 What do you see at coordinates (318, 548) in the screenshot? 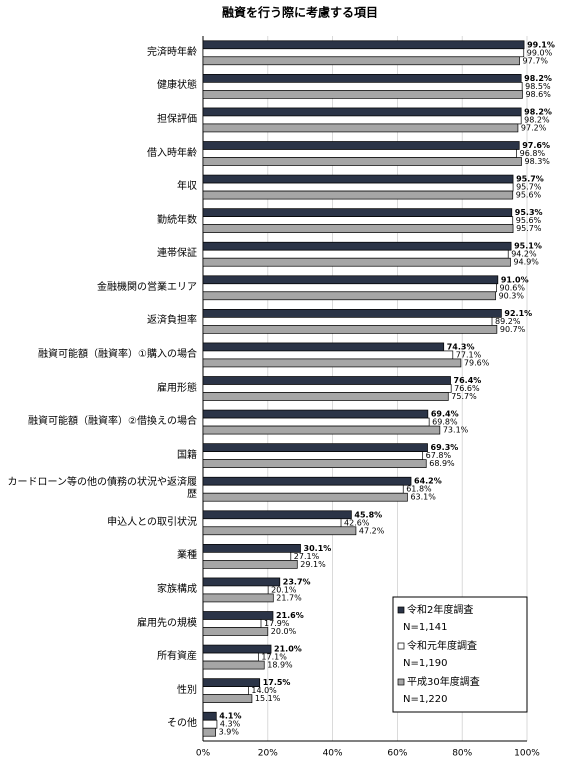
I see `value-label: 30.1%` at bounding box center [318, 548].